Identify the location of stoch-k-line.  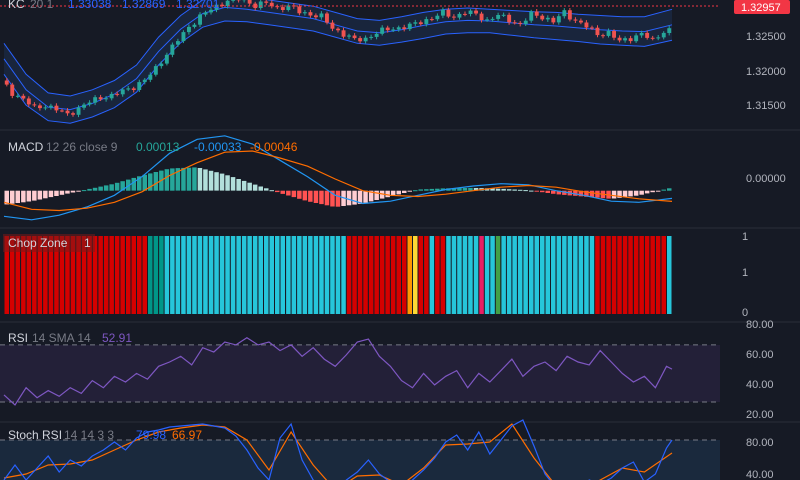
(338, 449).